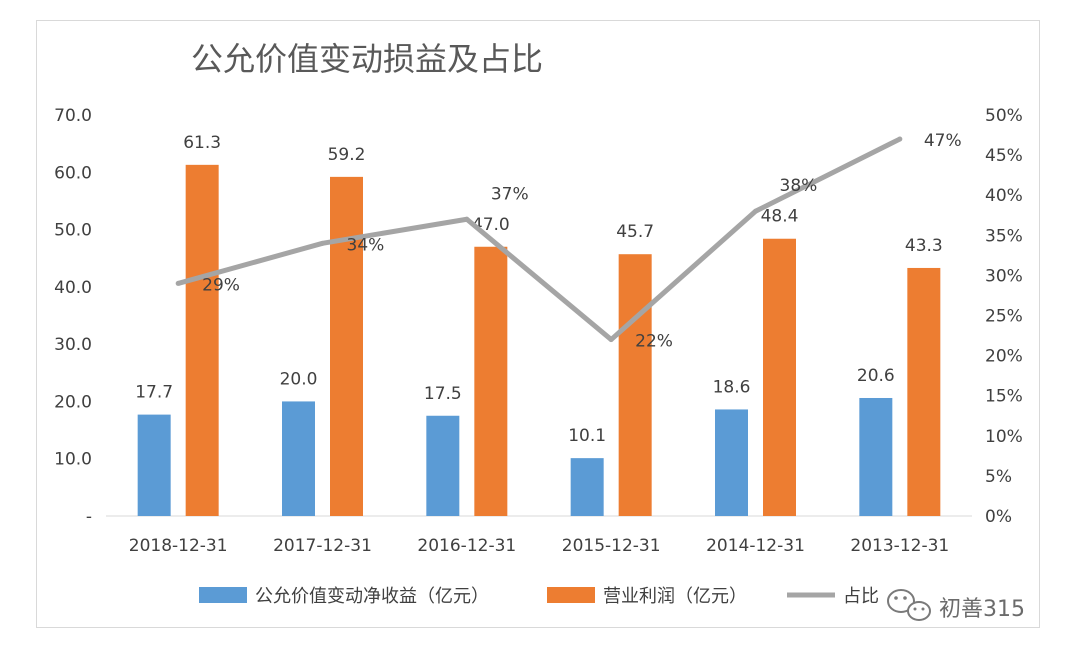 The image size is (1080, 656). Describe the element at coordinates (73, 345) in the screenshot. I see `y-left-tick-label: 30.0` at that location.